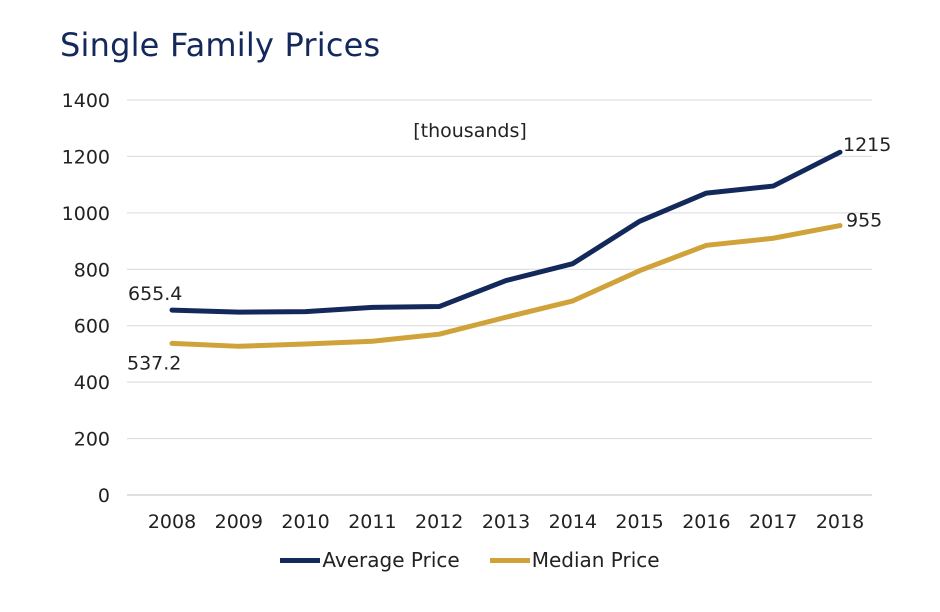 The image size is (940, 612). Describe the element at coordinates (867, 145) in the screenshot. I see `data-label-average-last: 1215` at that location.